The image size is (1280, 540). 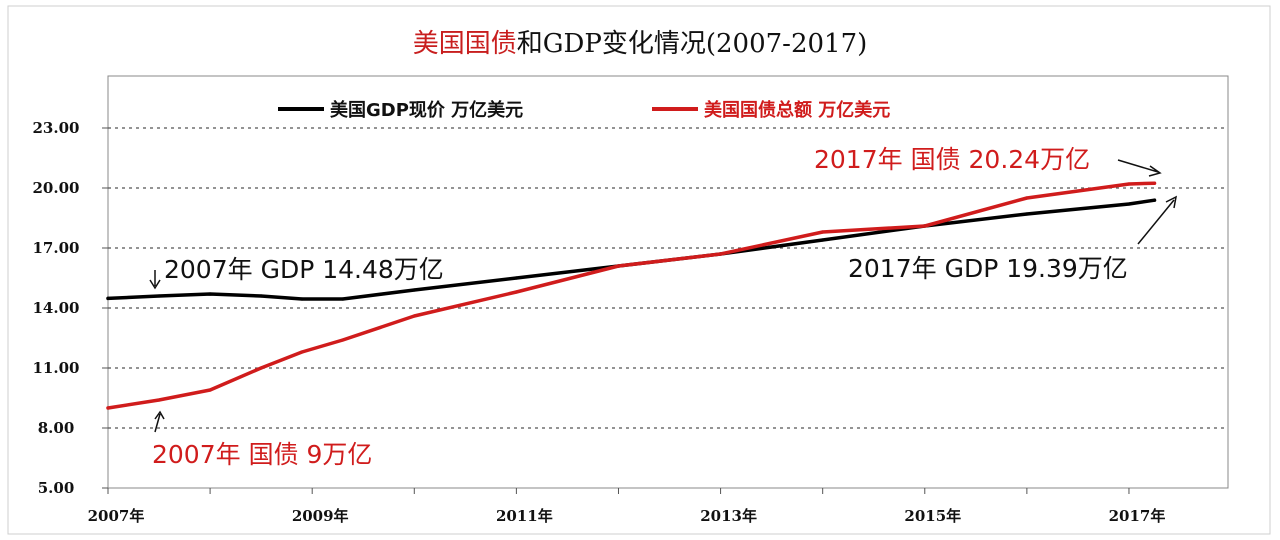 I want to click on annotation-arrow-gdp-2007, so click(x=155, y=280).